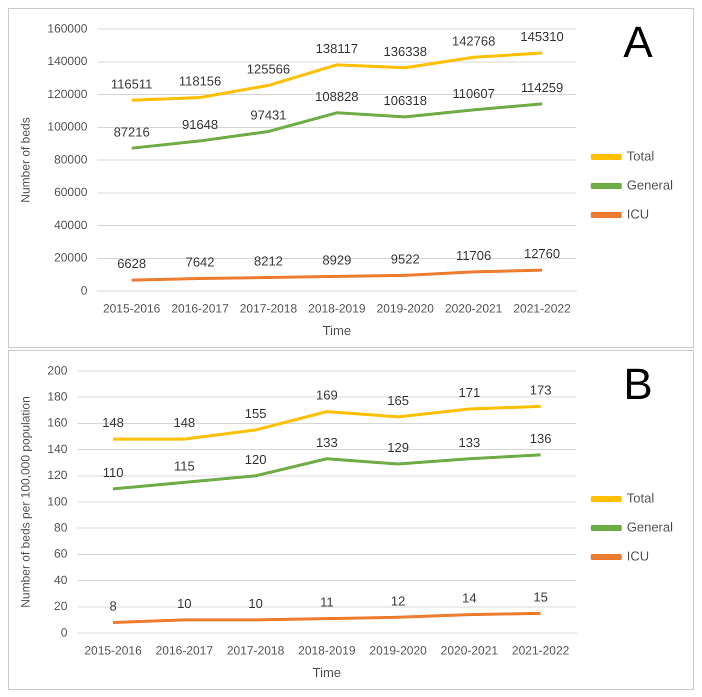  Describe the element at coordinates (25, 502) in the screenshot. I see `y-axis-title: Number of beds per 100,000 population` at that location.